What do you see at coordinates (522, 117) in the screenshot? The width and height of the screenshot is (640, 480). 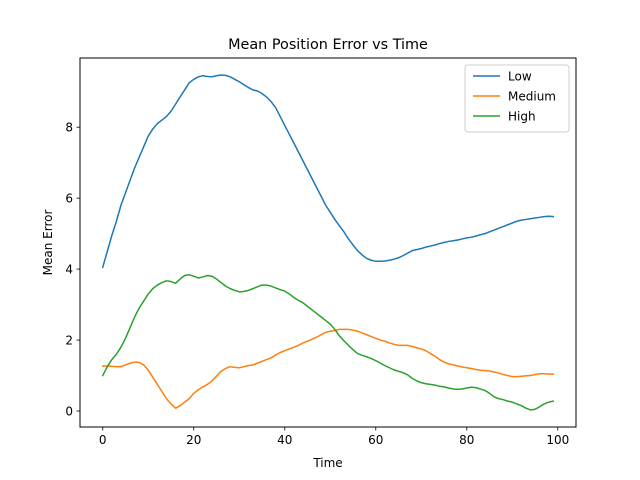 I see `legend-label-high: High` at bounding box center [522, 117].